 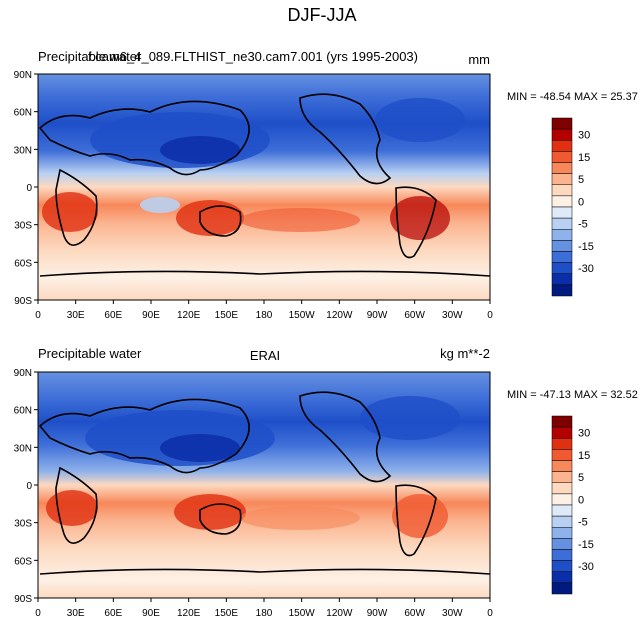 I want to click on panel-erai-minmax: MIN = -47.13 MAX = 32.52, so click(x=572, y=395).